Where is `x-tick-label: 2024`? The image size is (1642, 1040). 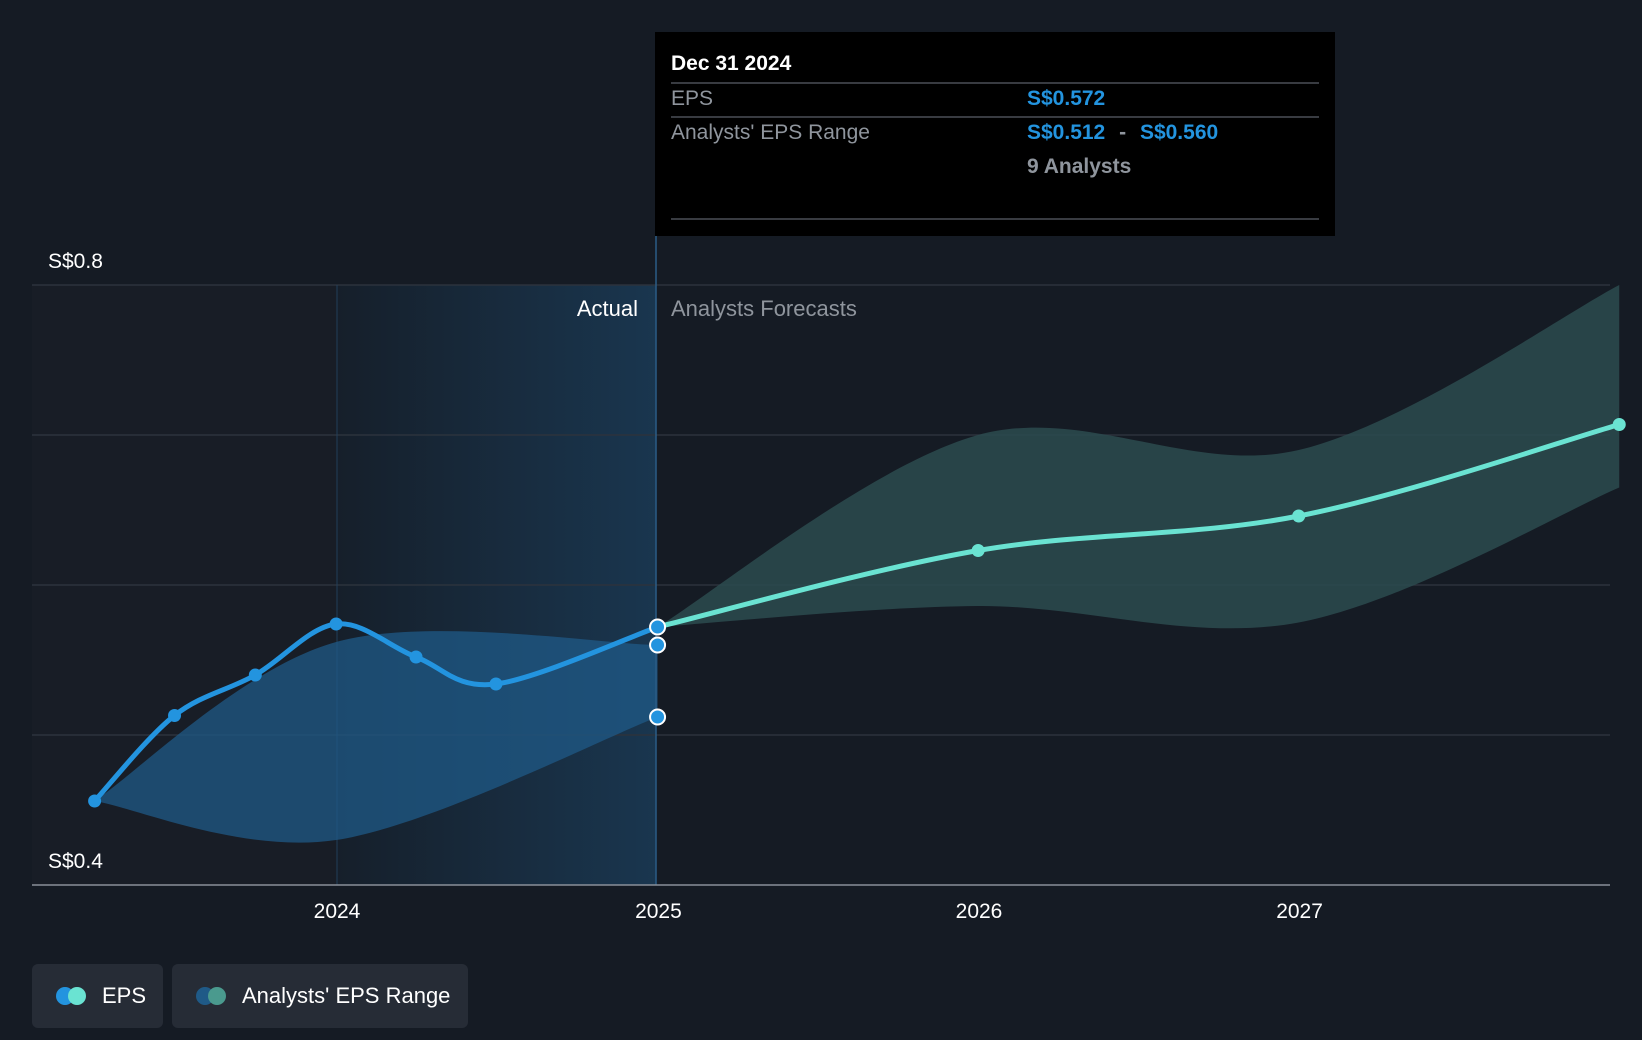
x-tick-label: 2024 is located at coordinates (337, 911).